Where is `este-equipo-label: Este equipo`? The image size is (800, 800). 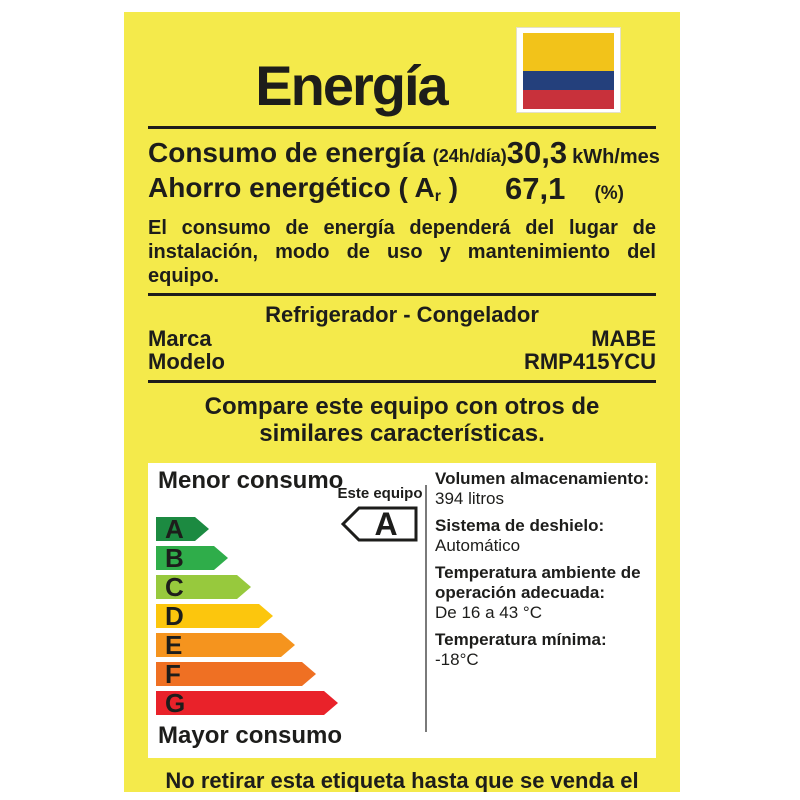 este-equipo-label: Este equipo is located at coordinates (380, 493).